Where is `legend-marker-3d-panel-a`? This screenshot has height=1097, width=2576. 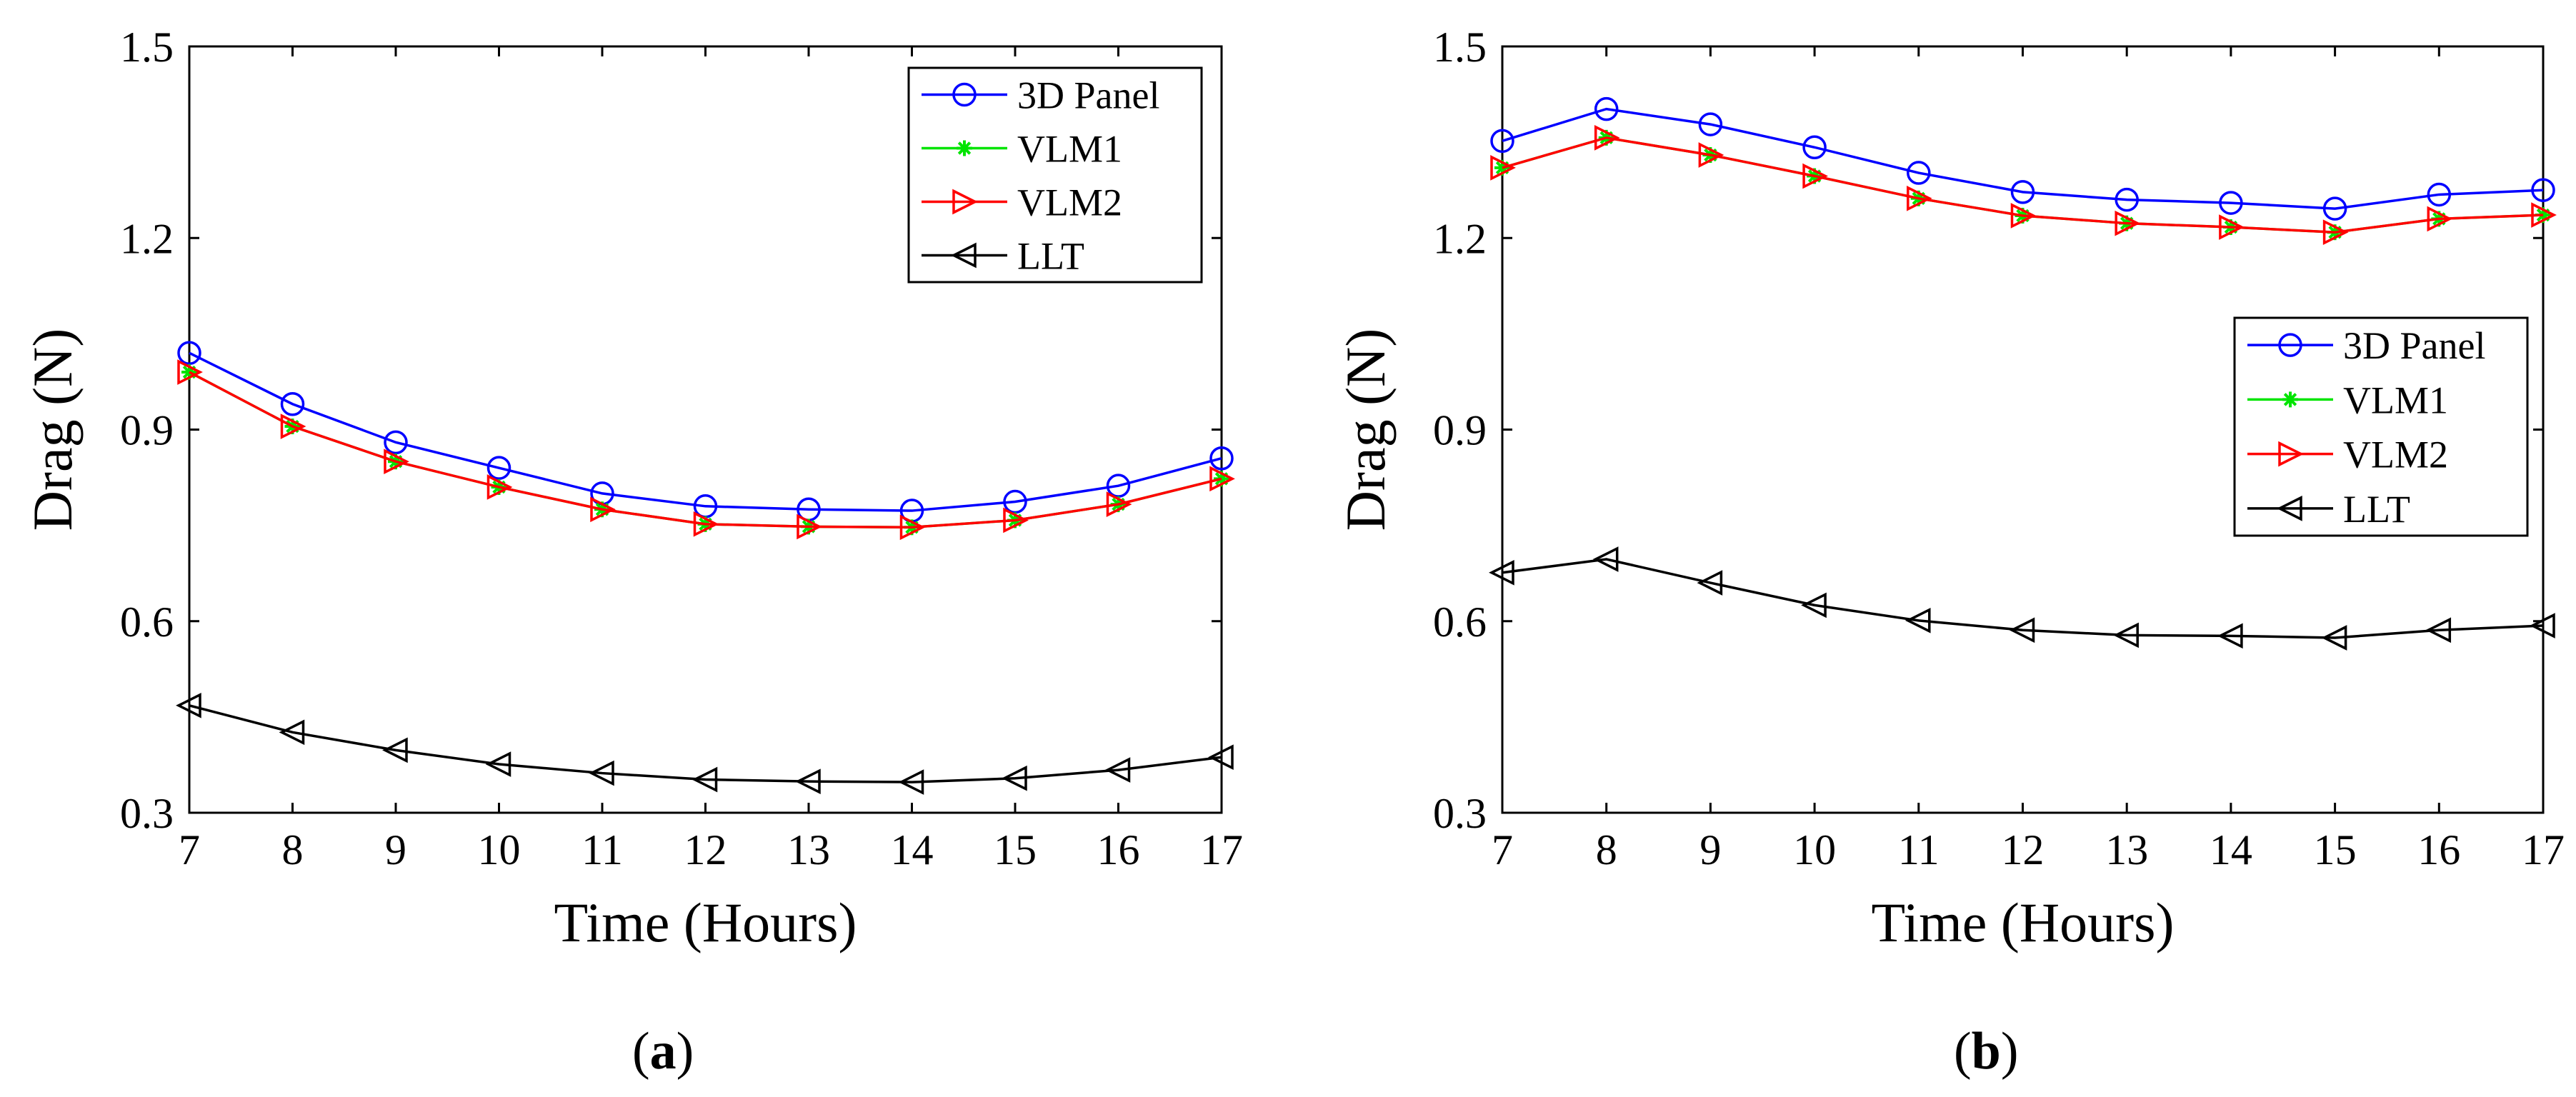 legend-marker-3d-panel-a is located at coordinates (964, 95).